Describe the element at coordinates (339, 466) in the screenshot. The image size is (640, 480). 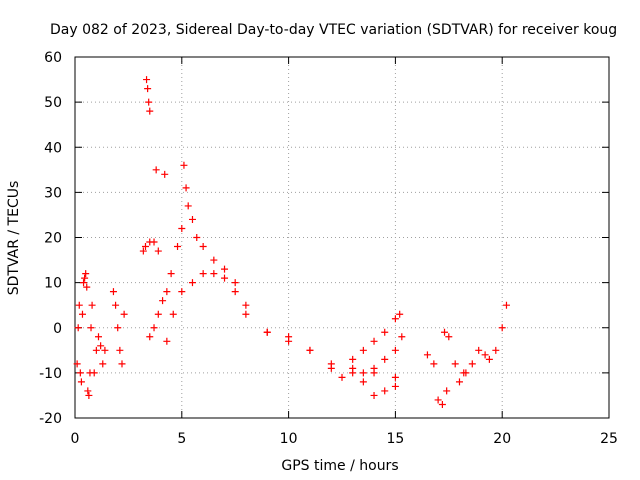
I see `x-axis-label: GPS time / hours` at that location.